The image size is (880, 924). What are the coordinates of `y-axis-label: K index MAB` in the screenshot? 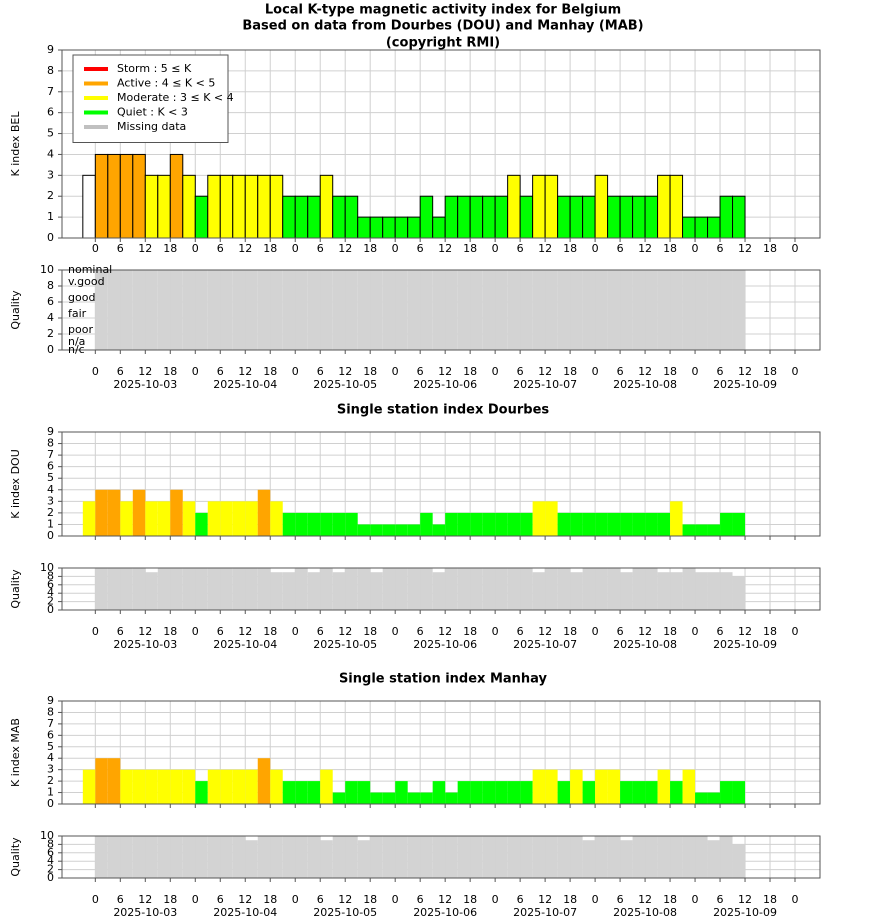 It's located at (15, 752).